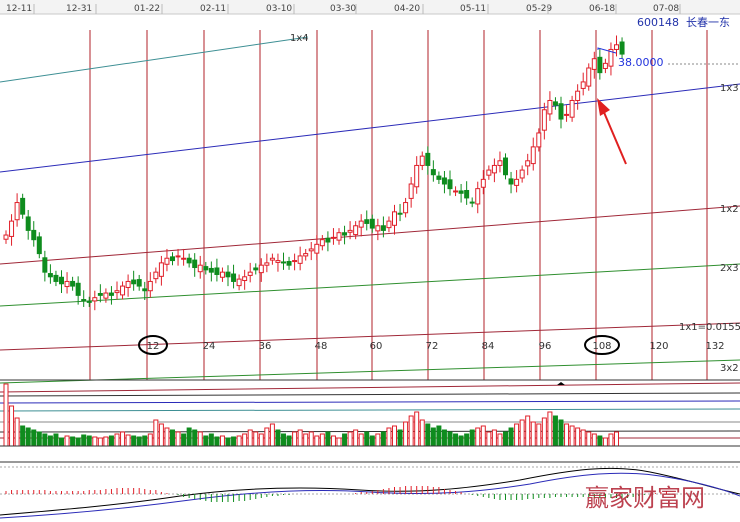  What do you see at coordinates (561, 383) in the screenshot?
I see `volume-marker` at bounding box center [561, 383].